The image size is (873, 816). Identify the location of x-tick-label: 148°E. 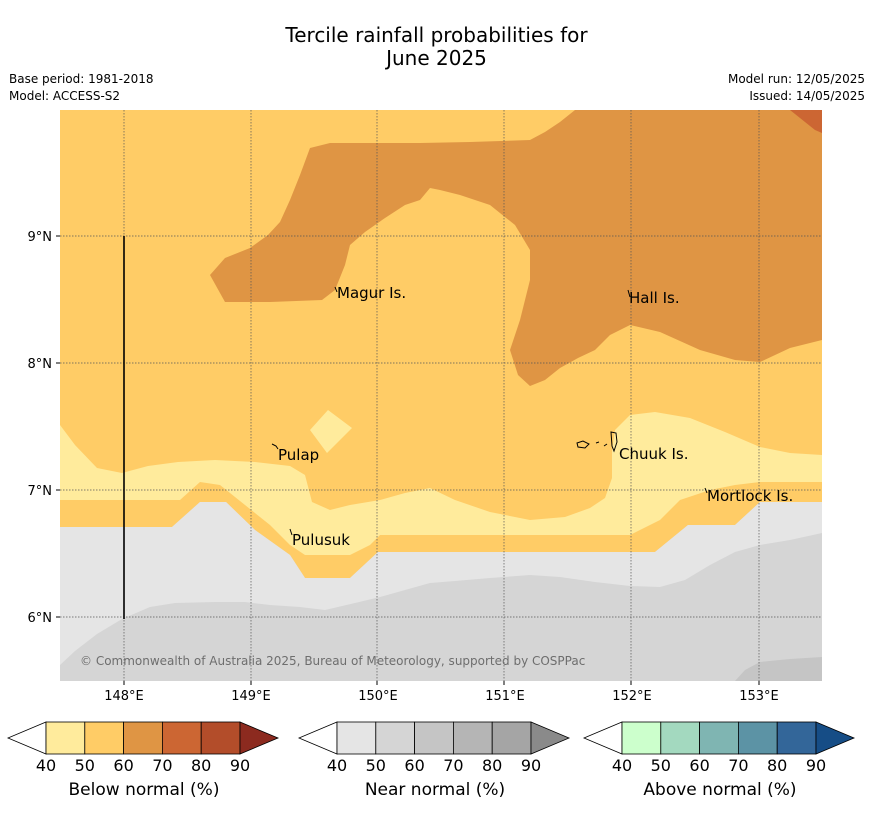
(124, 696).